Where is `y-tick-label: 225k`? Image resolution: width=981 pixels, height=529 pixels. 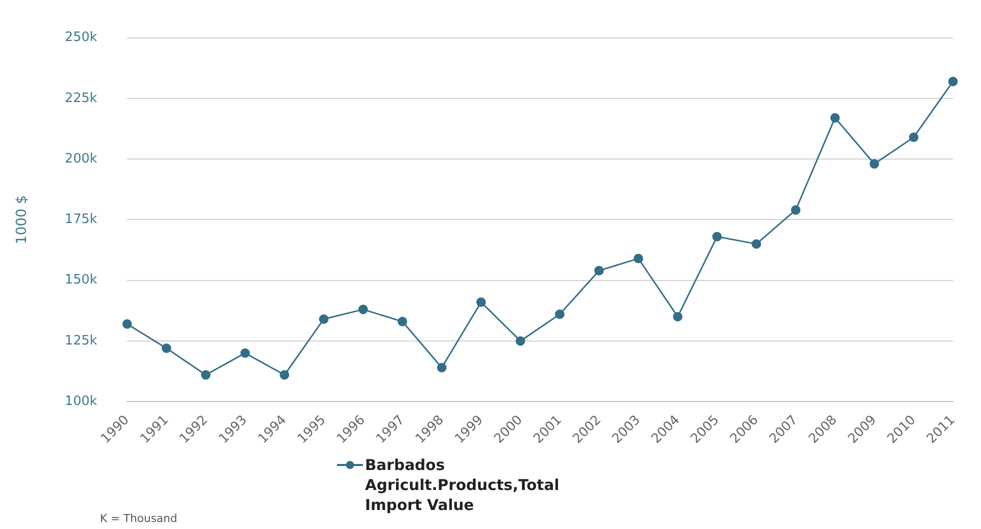
y-tick-label: 225k is located at coordinates (81, 98).